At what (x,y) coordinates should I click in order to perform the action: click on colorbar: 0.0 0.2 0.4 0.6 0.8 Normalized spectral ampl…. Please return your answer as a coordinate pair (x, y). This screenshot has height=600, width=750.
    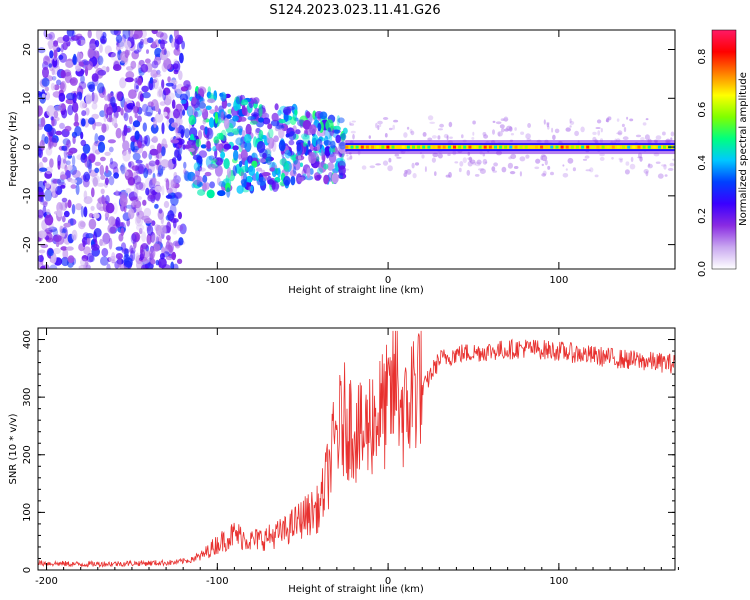
    Looking at the image, I should click on (723, 153).